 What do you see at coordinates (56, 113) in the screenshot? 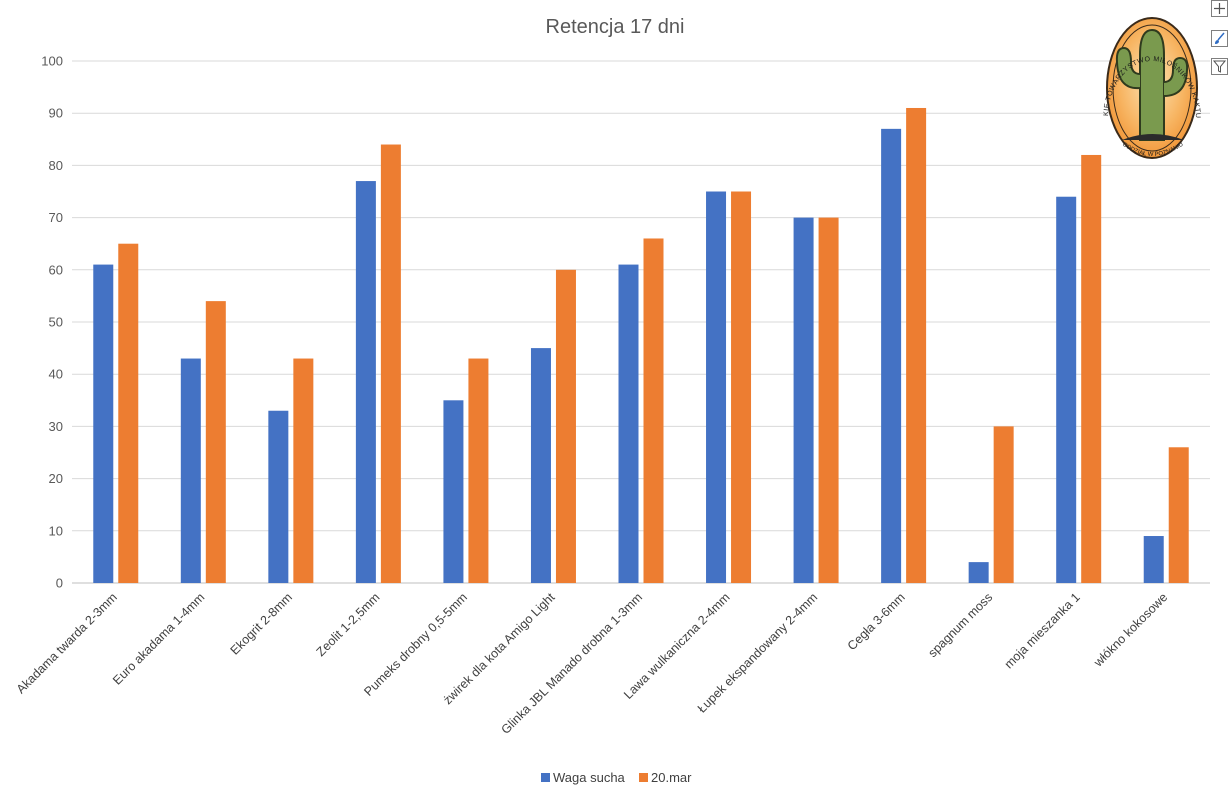
I see `y-tick-label: 90` at bounding box center [56, 113].